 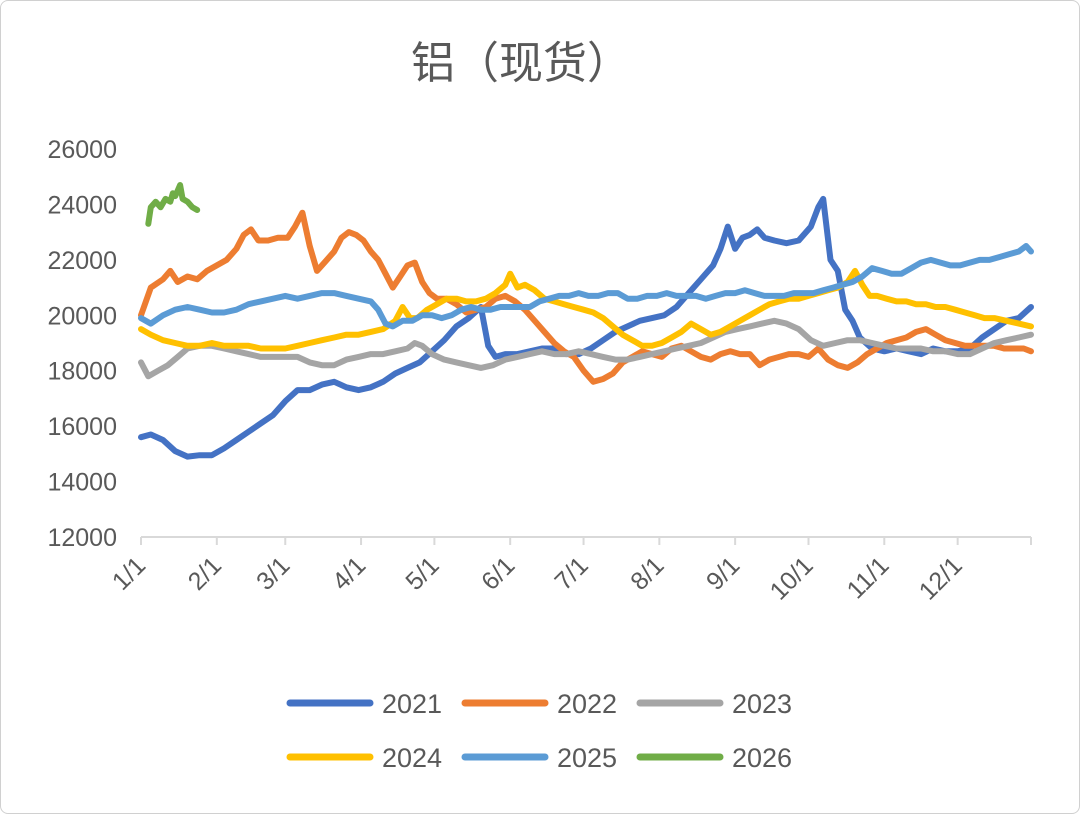 What do you see at coordinates (82, 538) in the screenshot?
I see `y-tick-label: 12000` at bounding box center [82, 538].